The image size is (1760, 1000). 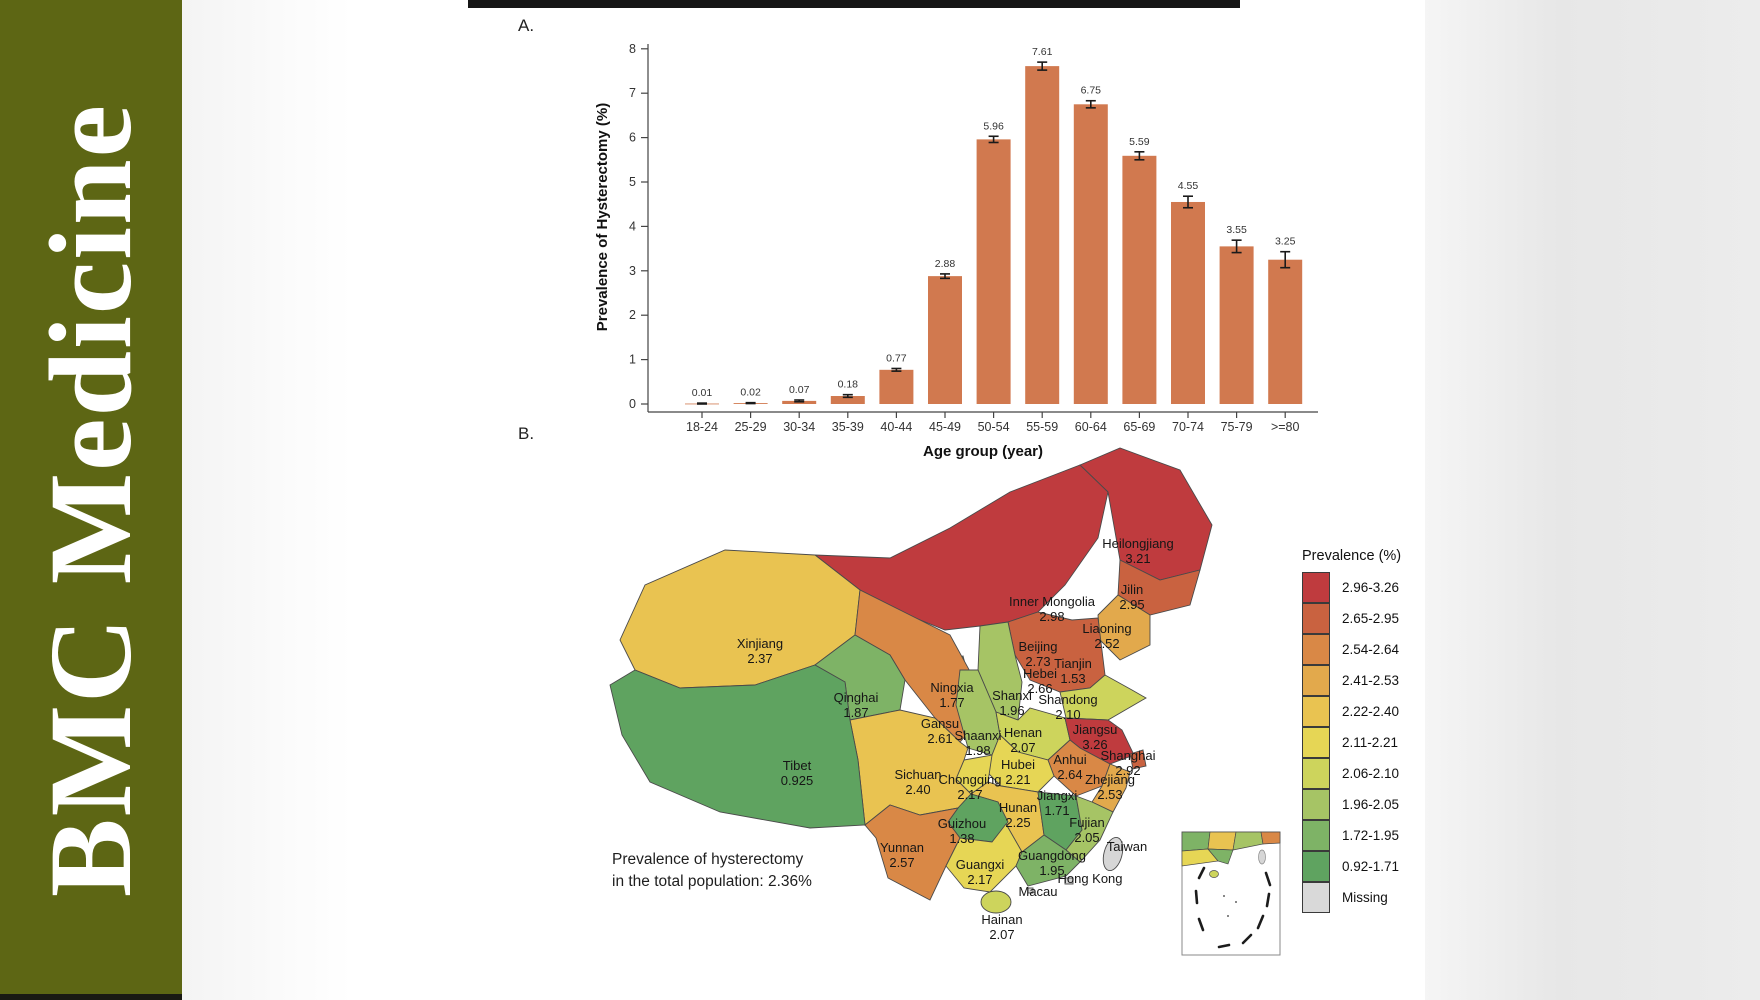 What do you see at coordinates (1236, 230) in the screenshot?
I see `bar-value-label: 3.55` at bounding box center [1236, 230].